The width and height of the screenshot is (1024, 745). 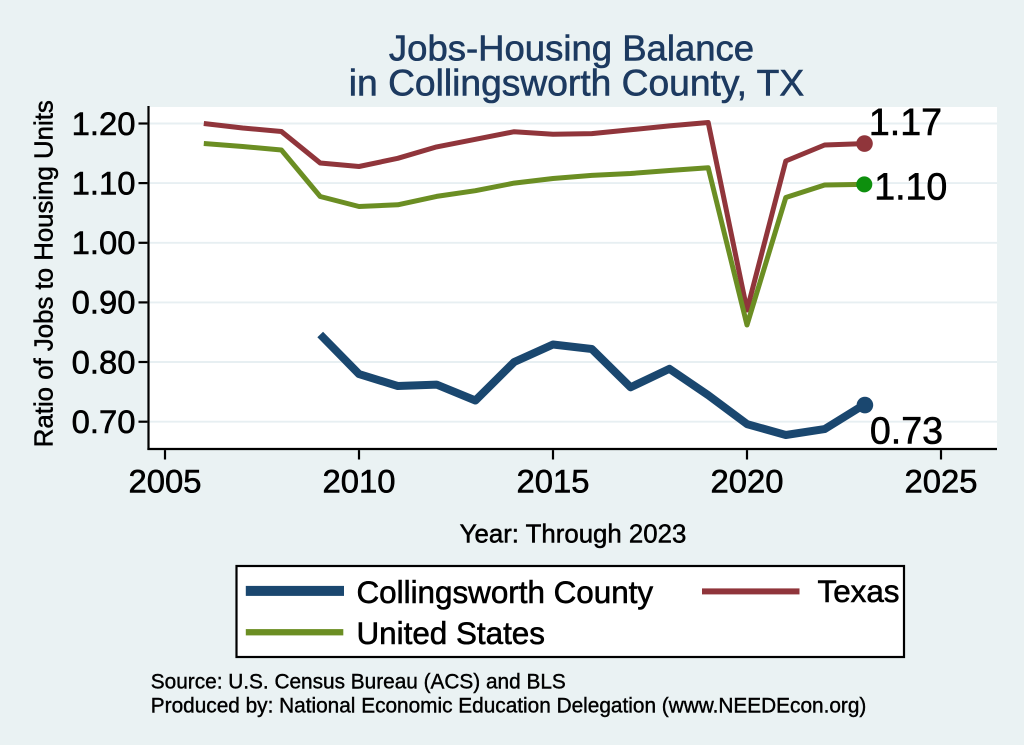 What do you see at coordinates (45, 273) in the screenshot?
I see `svg-text: Ratio of Jobs to Housing Units` at bounding box center [45, 273].